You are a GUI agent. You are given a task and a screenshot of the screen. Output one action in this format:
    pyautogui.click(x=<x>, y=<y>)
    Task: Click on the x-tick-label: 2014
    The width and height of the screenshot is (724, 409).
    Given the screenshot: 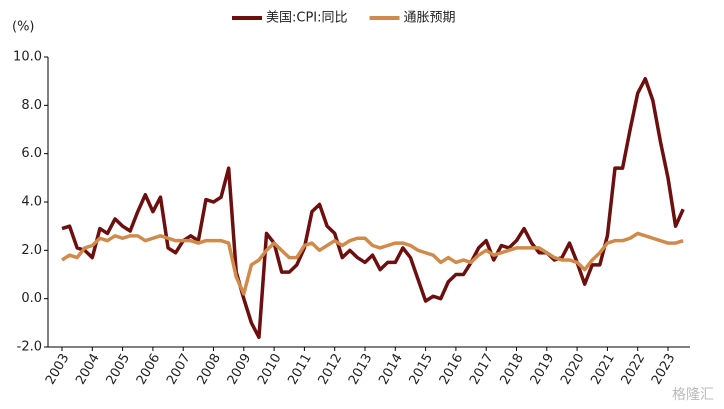 What is the action you would take?
    pyautogui.click(x=391, y=369)
    